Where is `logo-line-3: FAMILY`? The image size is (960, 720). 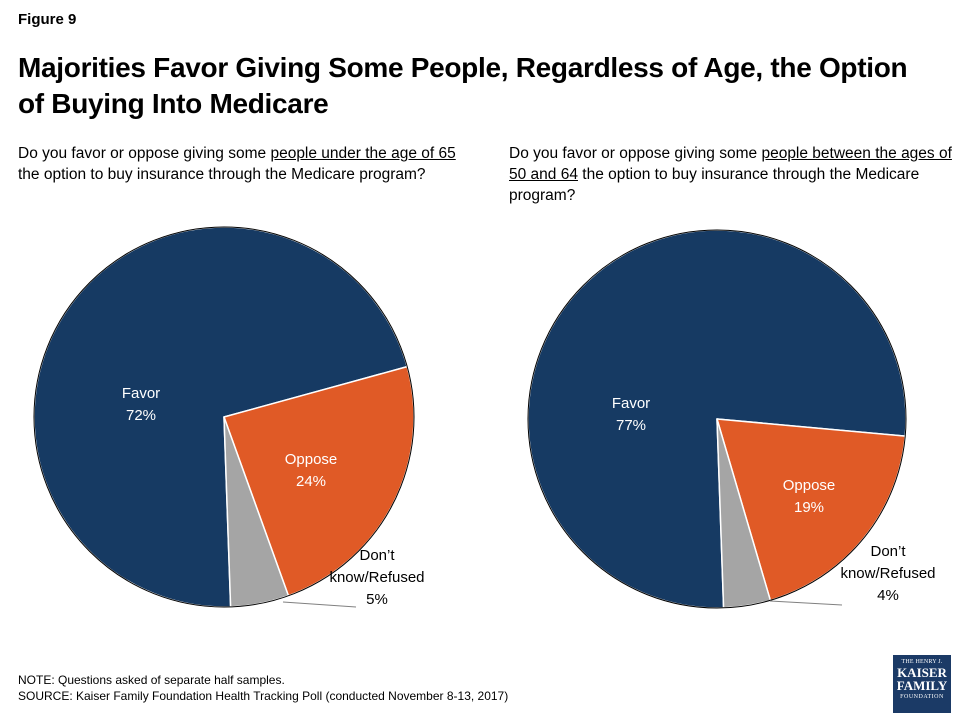 logo-line-3: FAMILY is located at coordinates (922, 685).